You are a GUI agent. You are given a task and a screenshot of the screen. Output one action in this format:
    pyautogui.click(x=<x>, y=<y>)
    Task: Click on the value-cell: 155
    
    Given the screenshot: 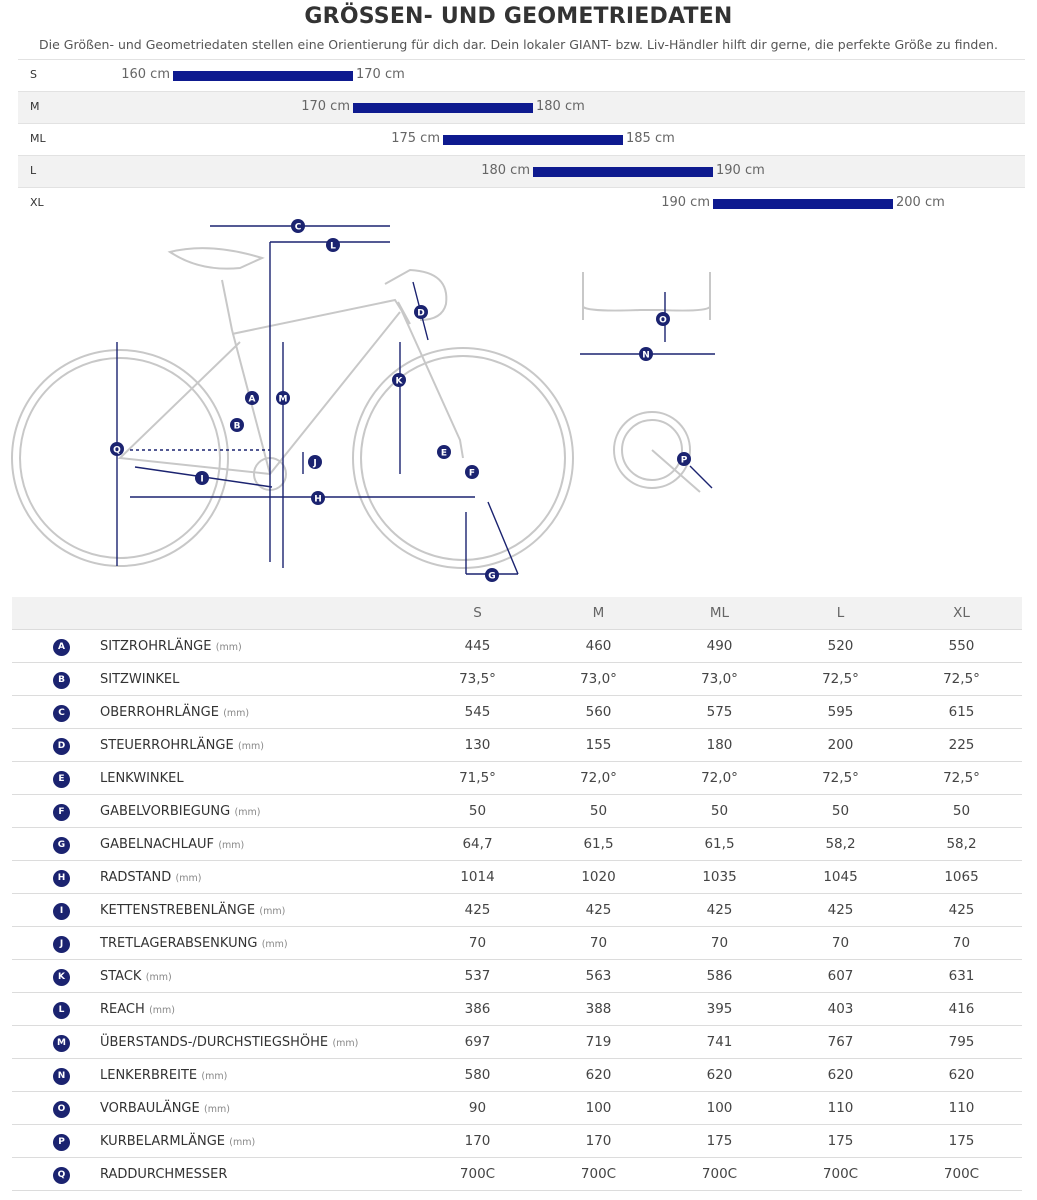 What is the action you would take?
    pyautogui.click(x=598, y=745)
    